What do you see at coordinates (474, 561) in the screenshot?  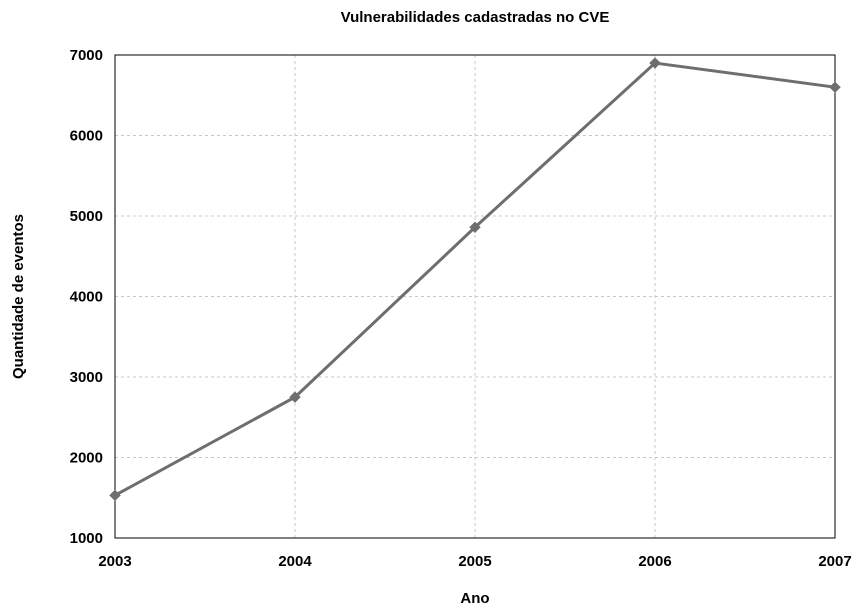 I see `x-tick-label: 2005` at bounding box center [474, 561].